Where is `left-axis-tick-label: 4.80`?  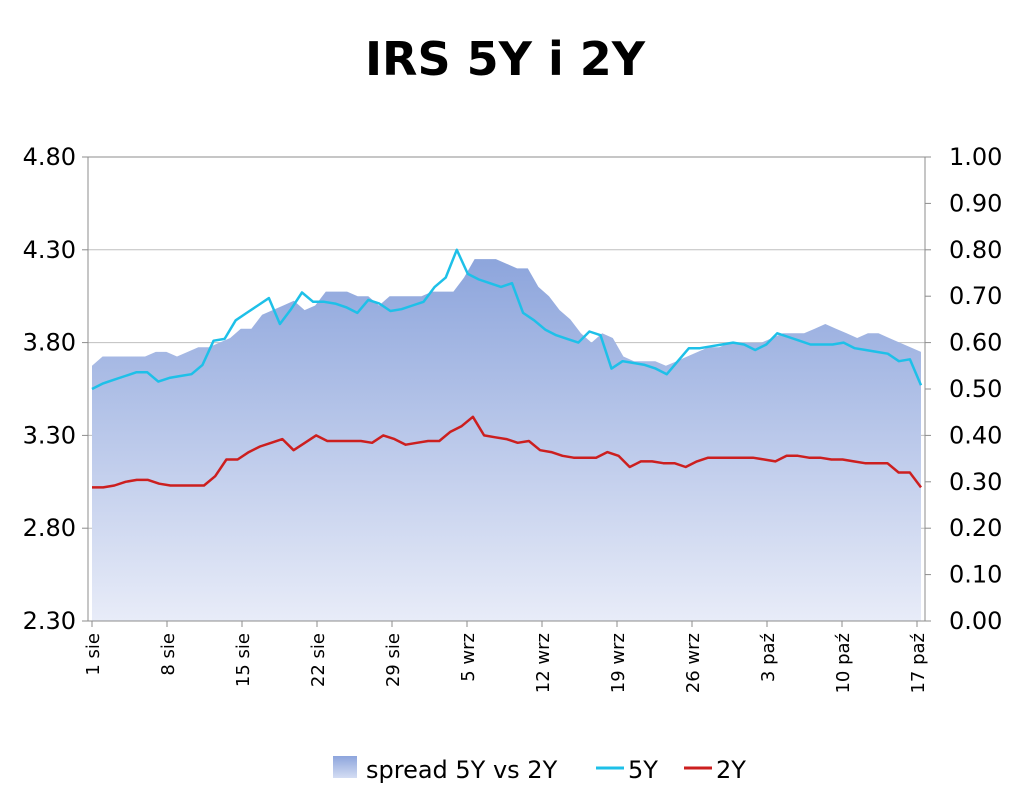
left-axis-tick-label: 4.80 is located at coordinates (49, 157).